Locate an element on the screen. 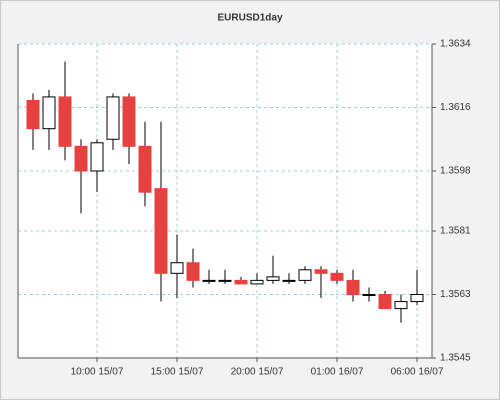 Image resolution: width=500 pixels, height=400 pixels. x-tick-label: 01:00 16/07 is located at coordinates (337, 372).